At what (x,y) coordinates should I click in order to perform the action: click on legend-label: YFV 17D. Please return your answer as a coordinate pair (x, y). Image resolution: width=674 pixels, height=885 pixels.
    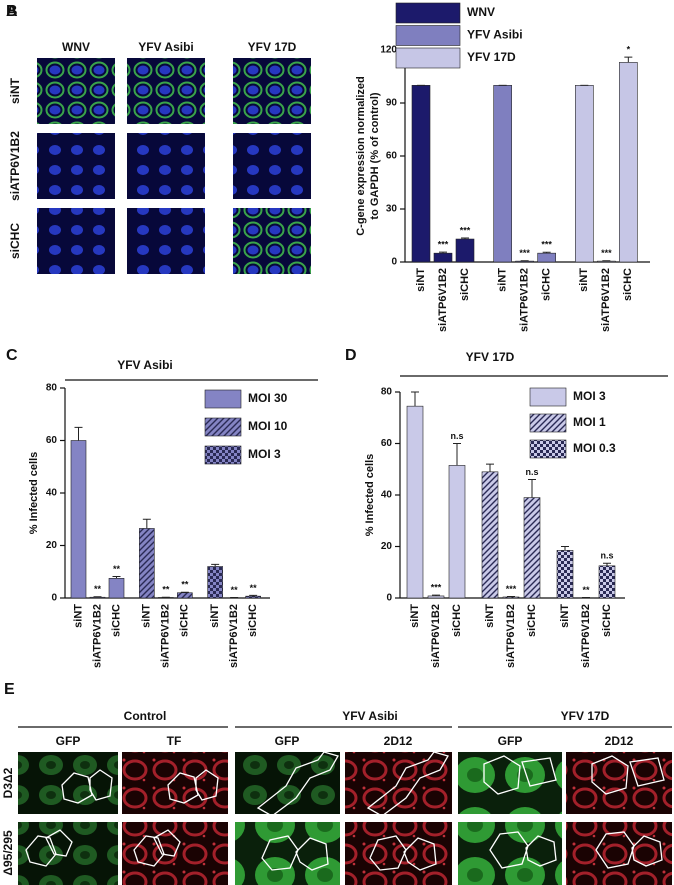
    Looking at the image, I should click on (491, 57).